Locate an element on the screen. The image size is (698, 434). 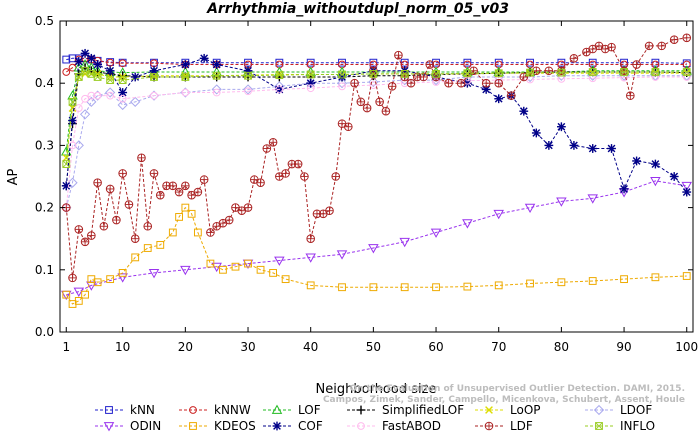
y-axis-label: AP is located at coordinates (13, 176).